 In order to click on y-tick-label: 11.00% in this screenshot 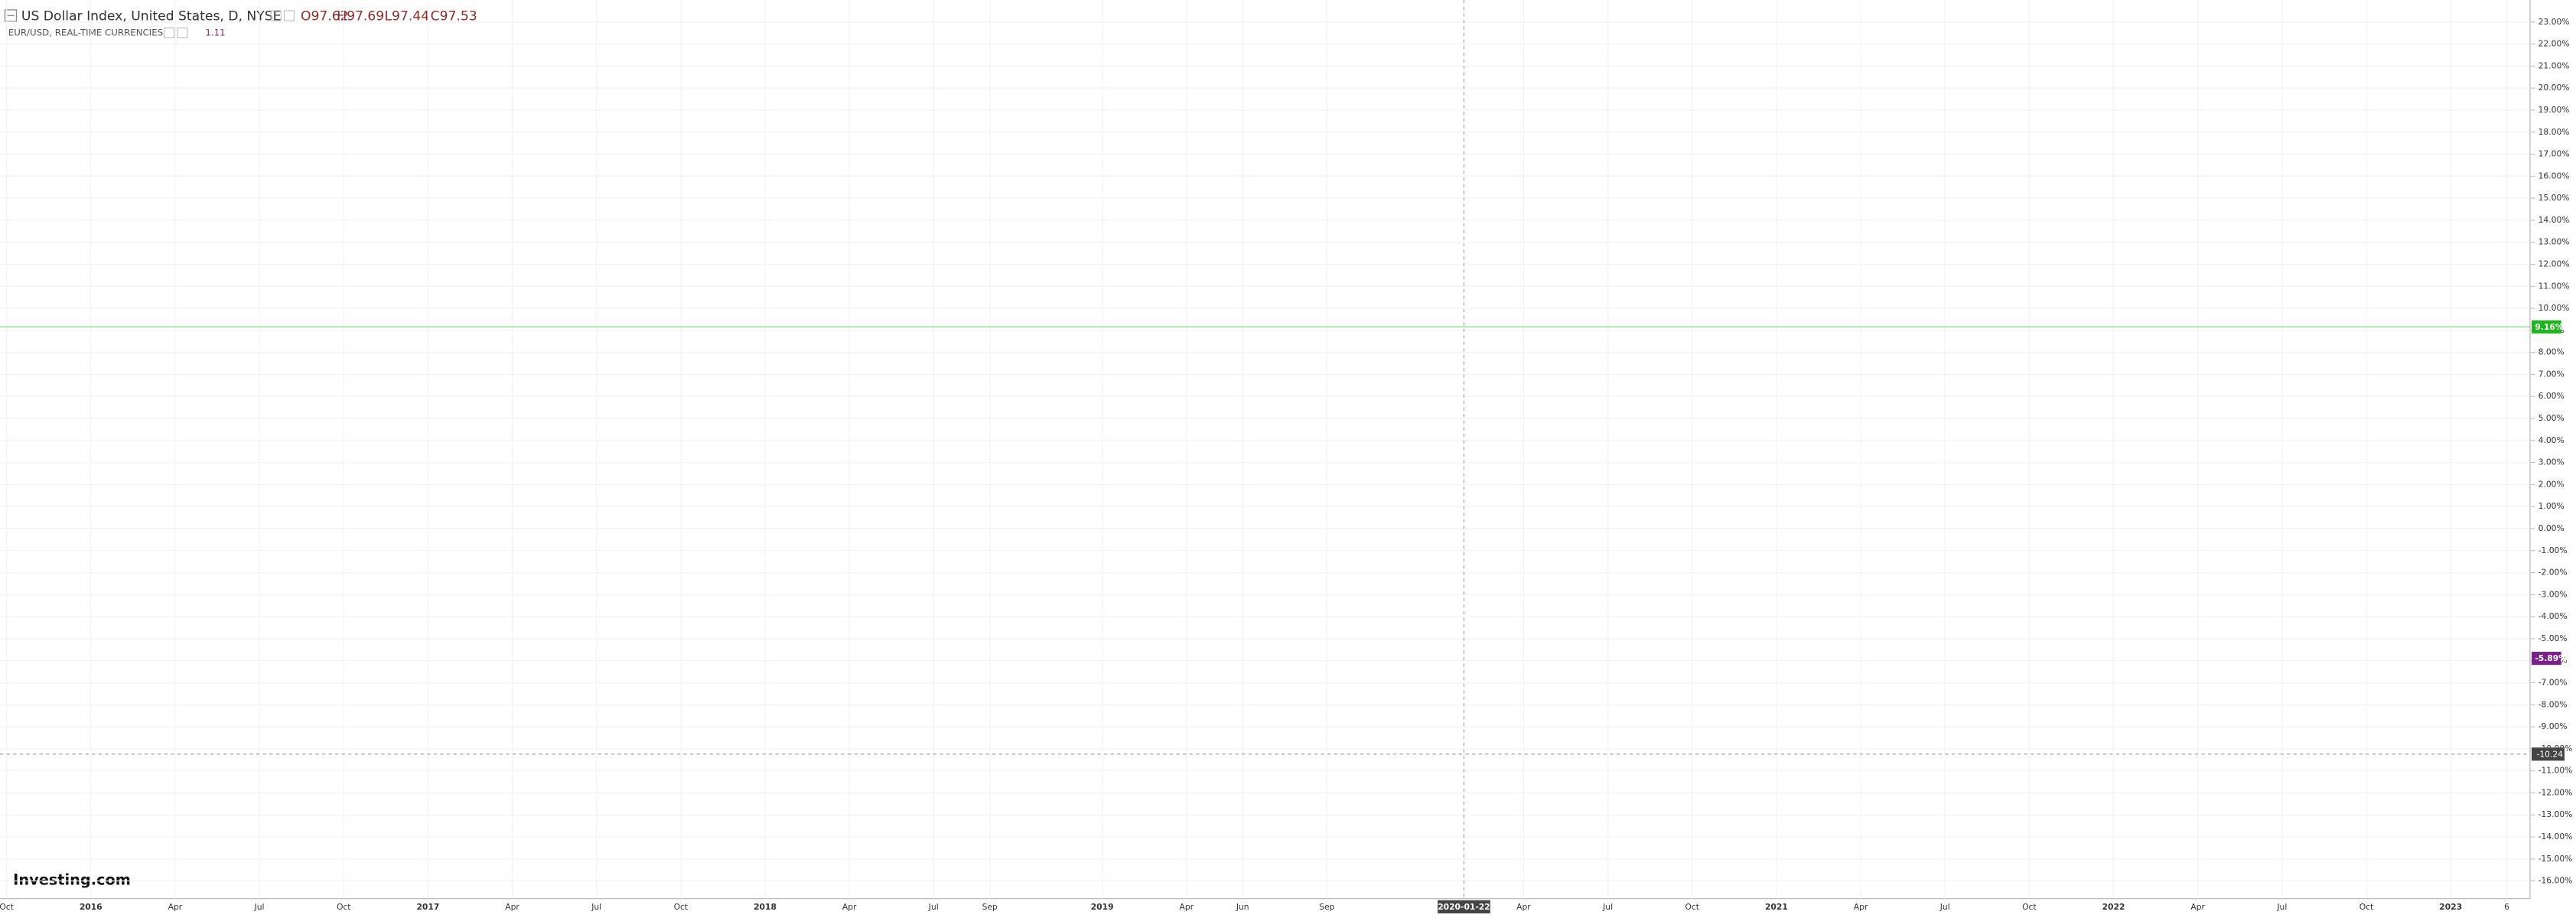, I will do `click(2554, 286)`.